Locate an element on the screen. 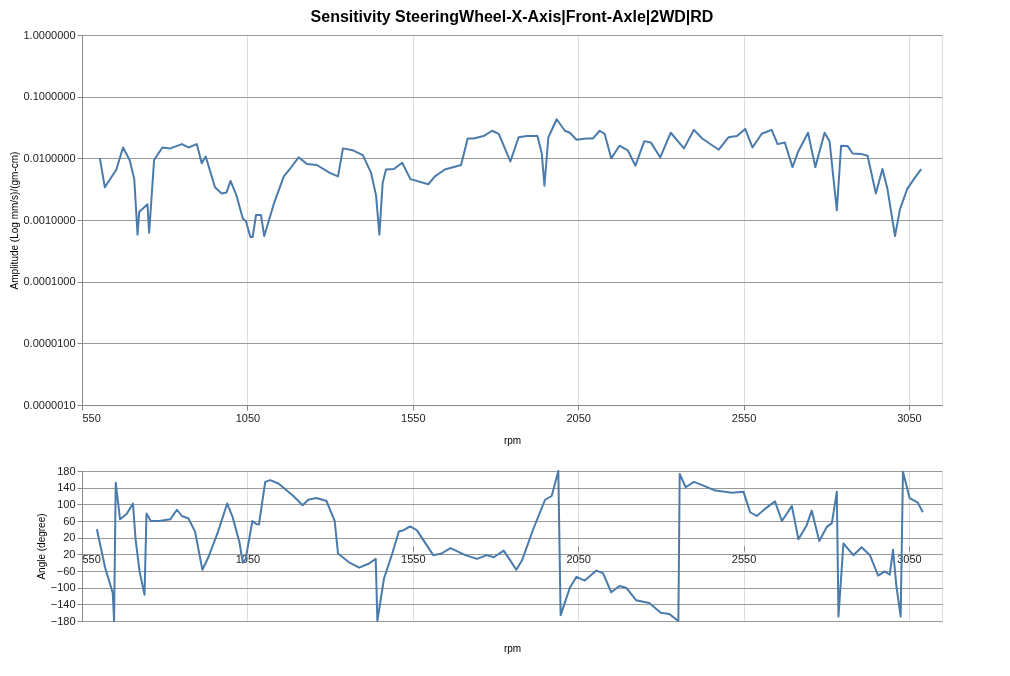 This screenshot has width=1010, height=676. x-tick-label: 3050 is located at coordinates (909, 417).